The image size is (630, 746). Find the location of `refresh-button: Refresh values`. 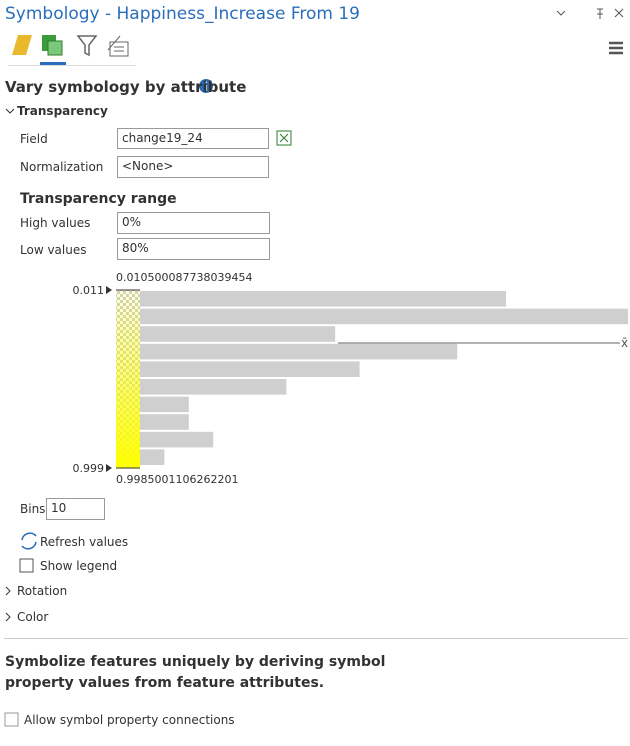

refresh-button: Refresh values is located at coordinates (84, 542).